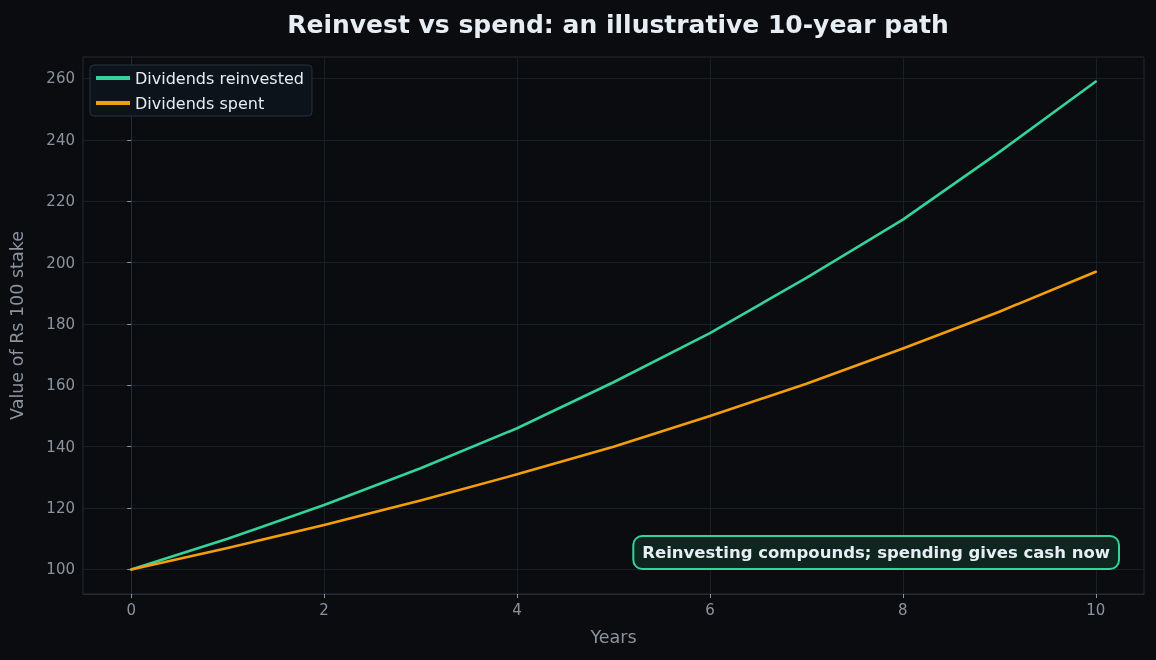 This screenshot has height=660, width=1156. Describe the element at coordinates (60, 262) in the screenshot. I see `y-tick-label: 200` at that location.